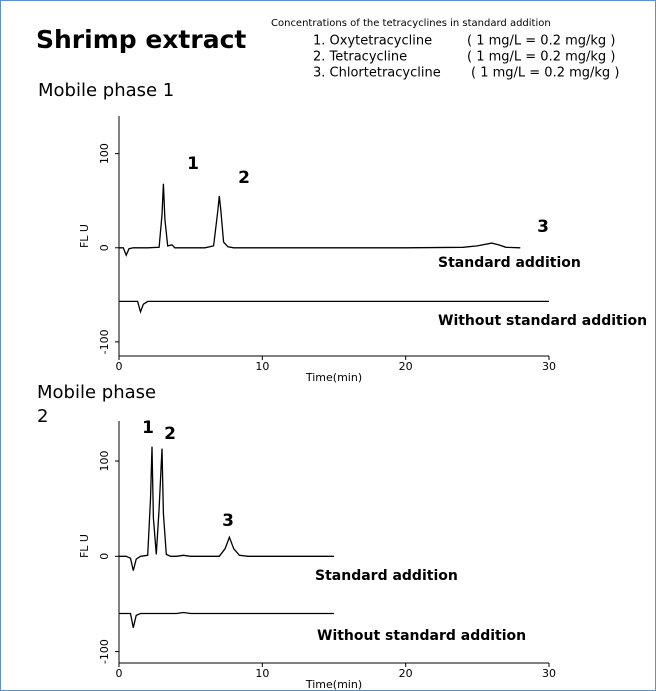 This screenshot has height=691, width=656. Describe the element at coordinates (141, 39) in the screenshot. I see `figure-title: Shrimp extract` at that location.